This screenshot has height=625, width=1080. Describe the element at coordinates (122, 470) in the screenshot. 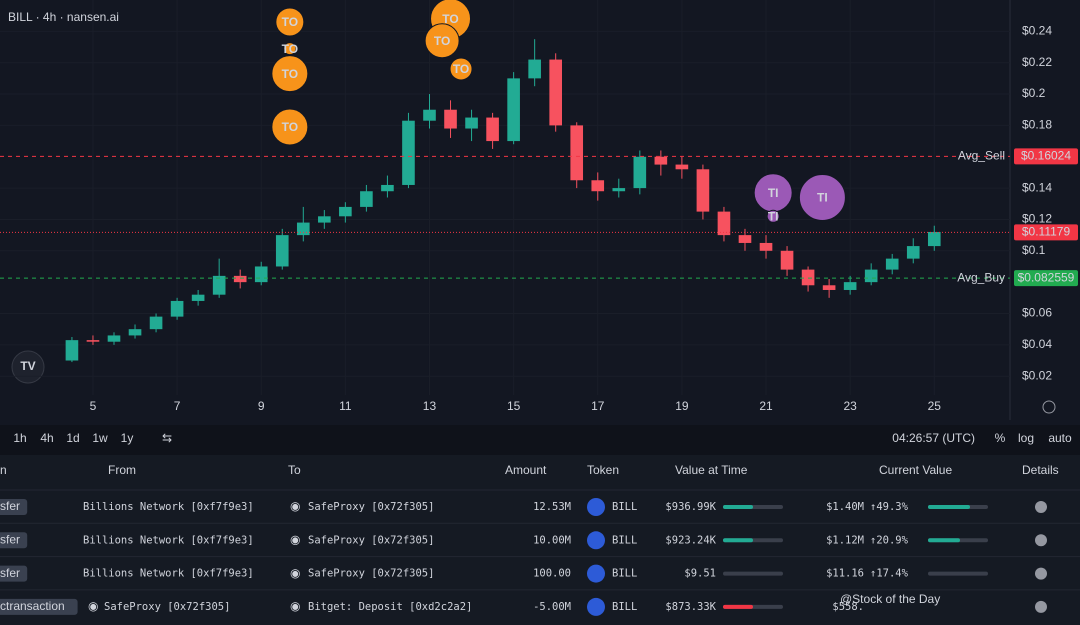

I see `column-header: From` at that location.